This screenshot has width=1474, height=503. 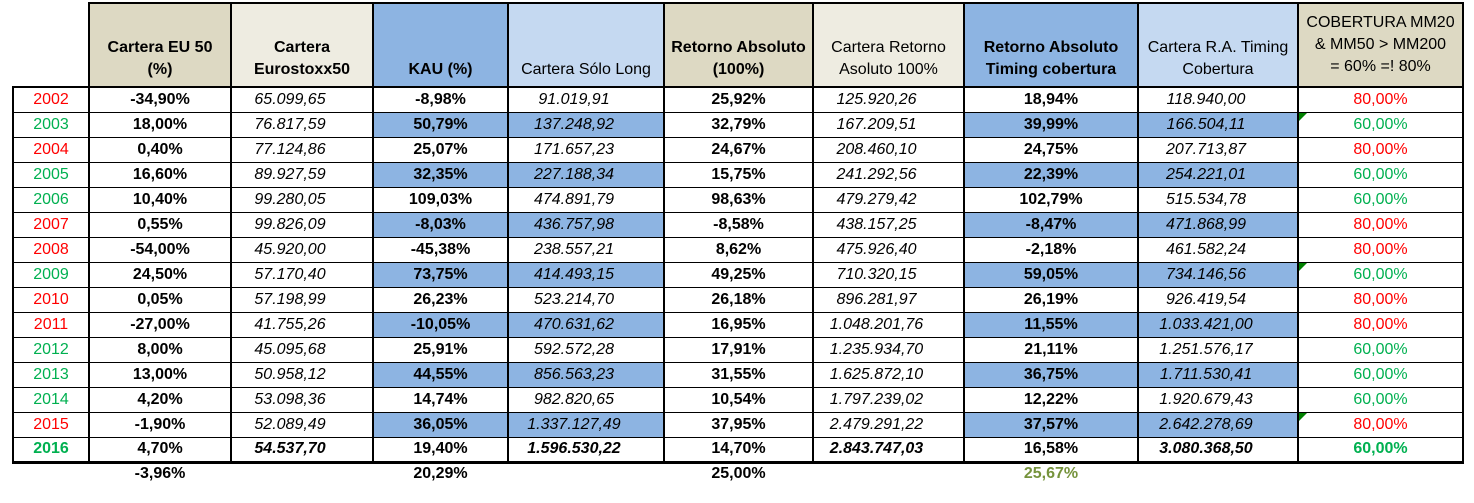 I want to click on cell-cartera_ra_timing: 1.920.679,43, so click(x=1217, y=400).